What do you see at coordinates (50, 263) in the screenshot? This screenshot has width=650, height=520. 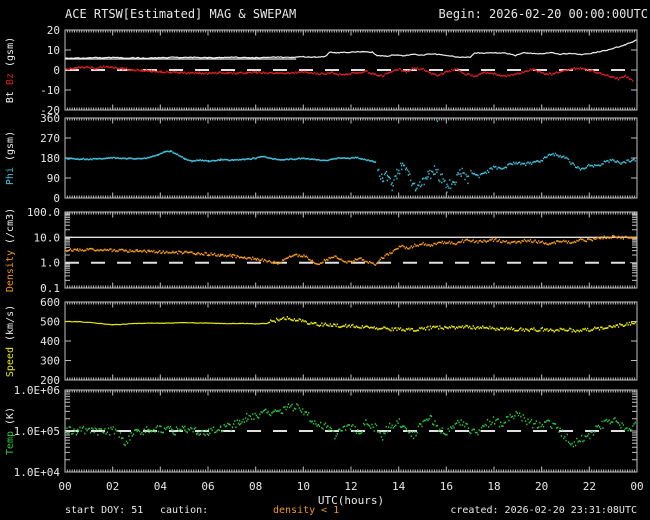 I see `svg-text: 1.0` at bounding box center [50, 263].